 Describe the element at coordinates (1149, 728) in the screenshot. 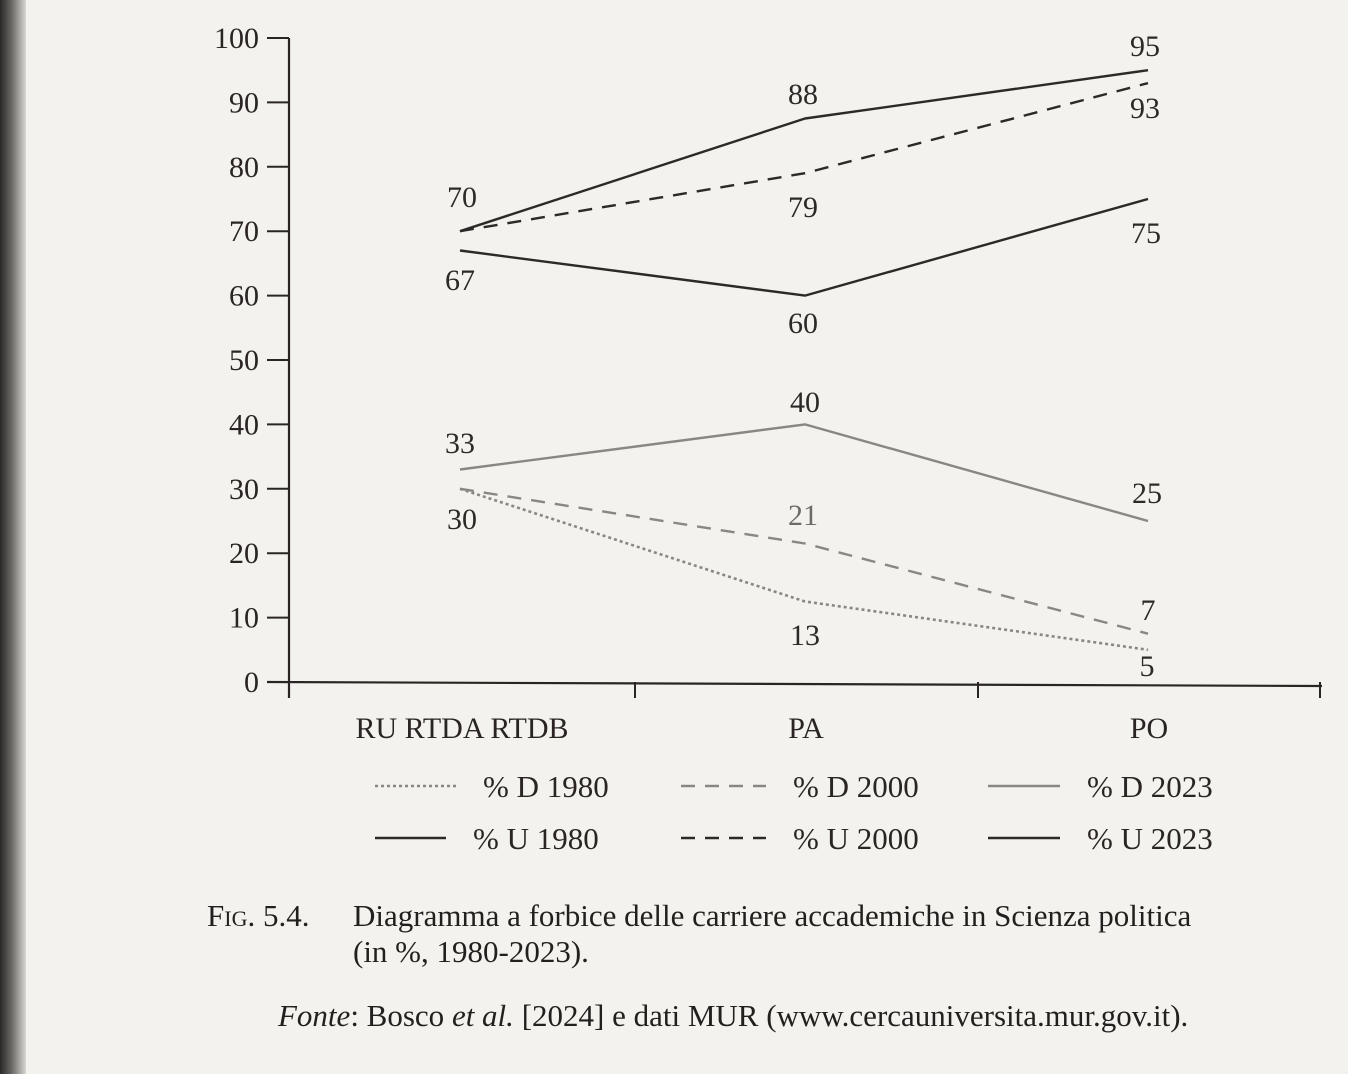

I see `x-category-label: PO` at that location.